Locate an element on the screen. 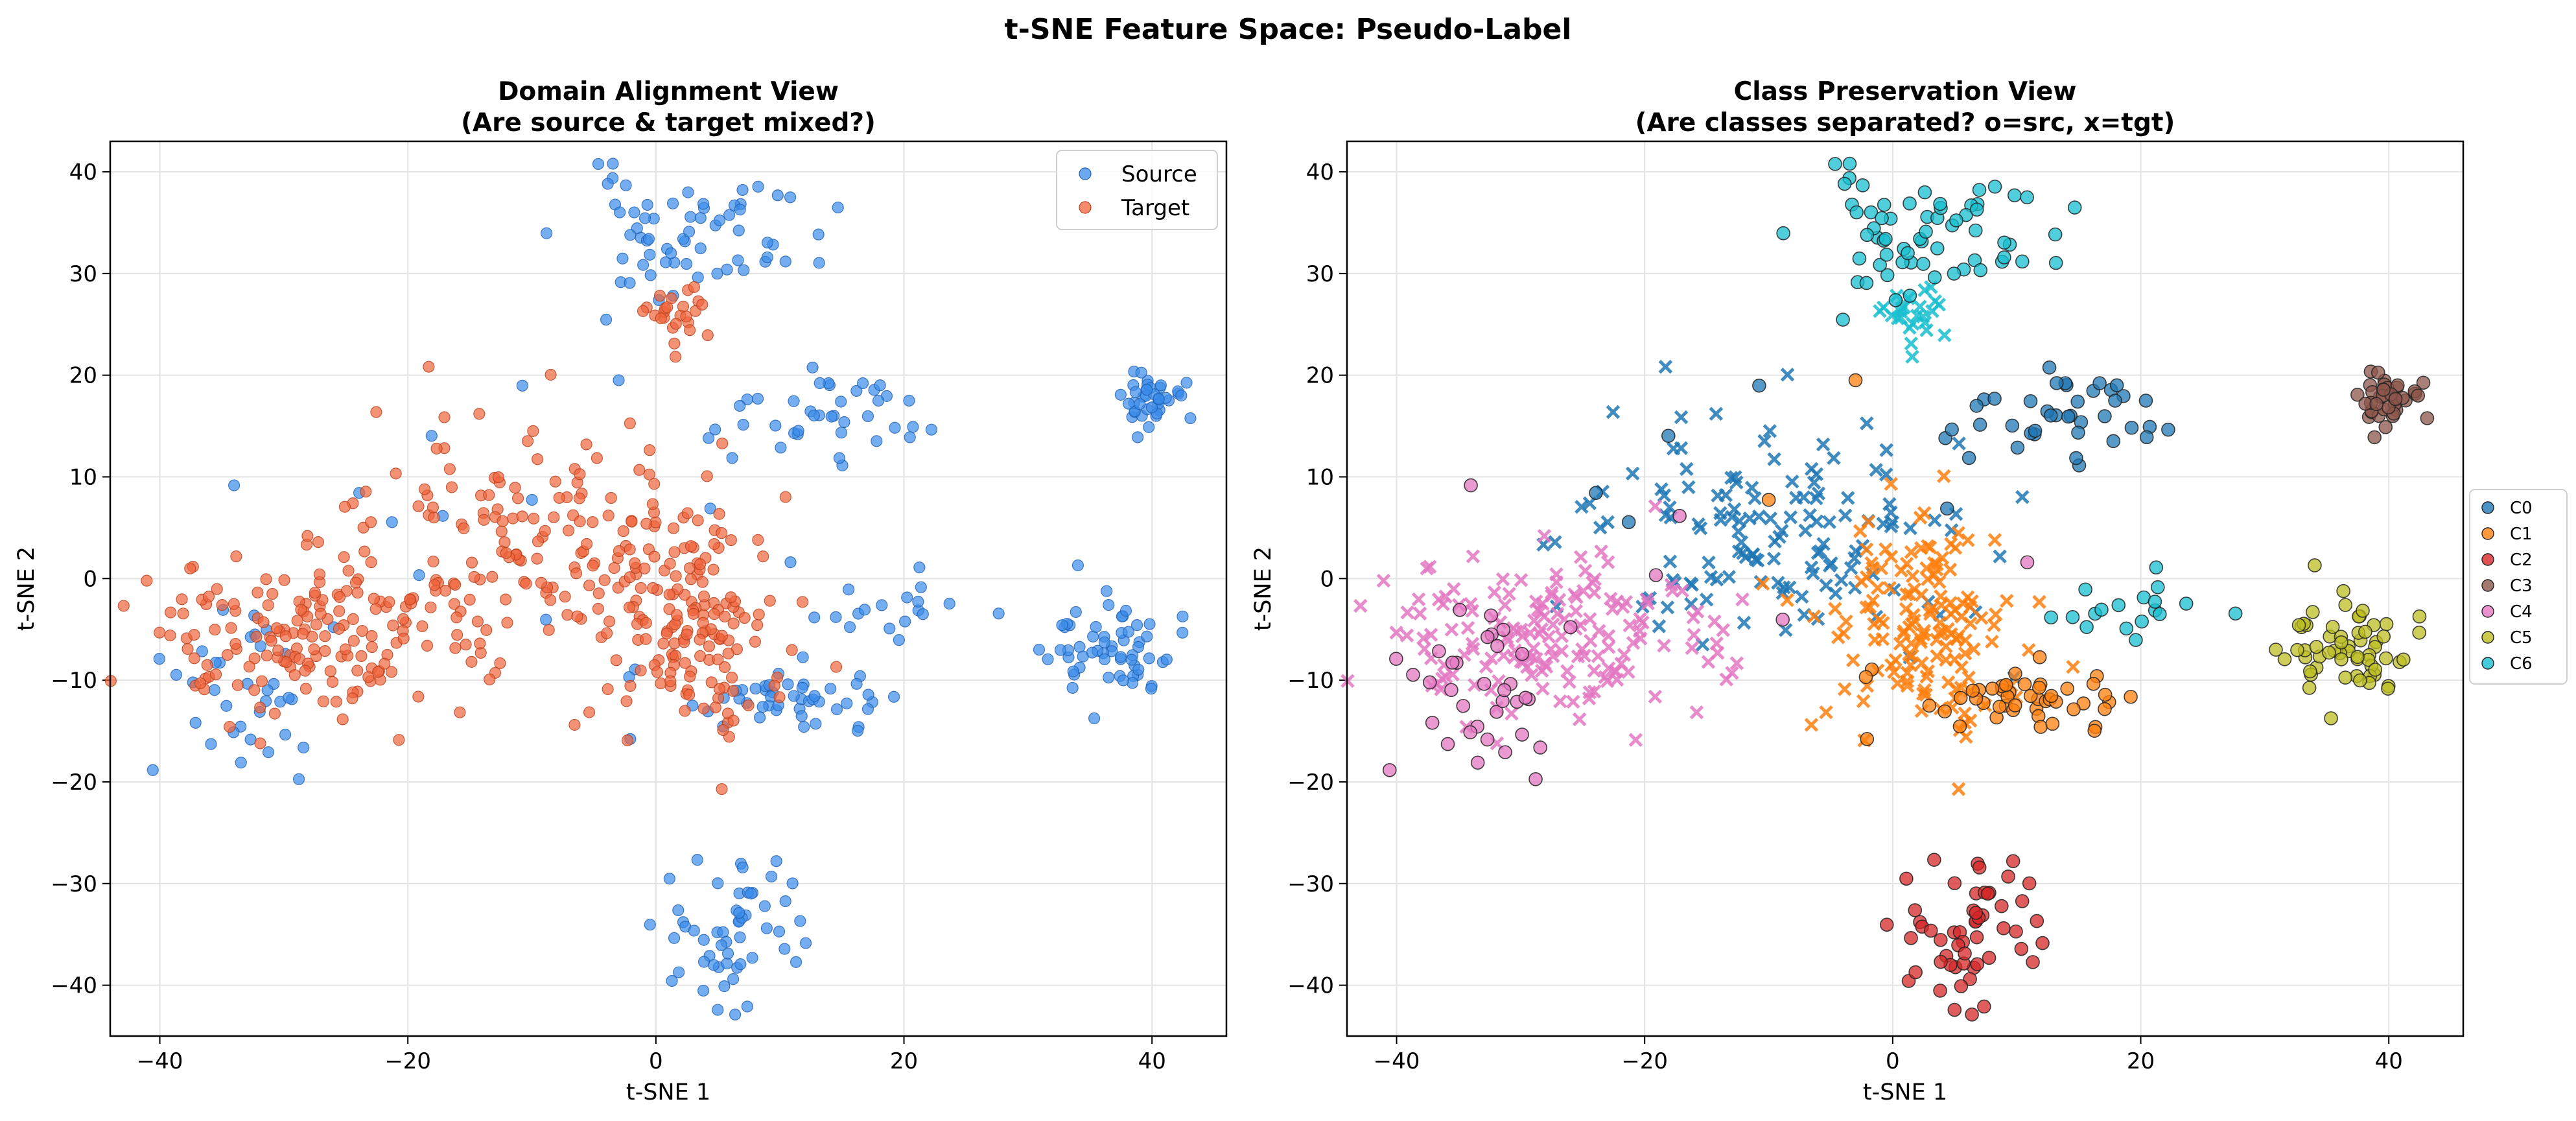 Image resolution: width=2576 pixels, height=1121 pixels. point-target-c6 is located at coordinates (1945, 335).